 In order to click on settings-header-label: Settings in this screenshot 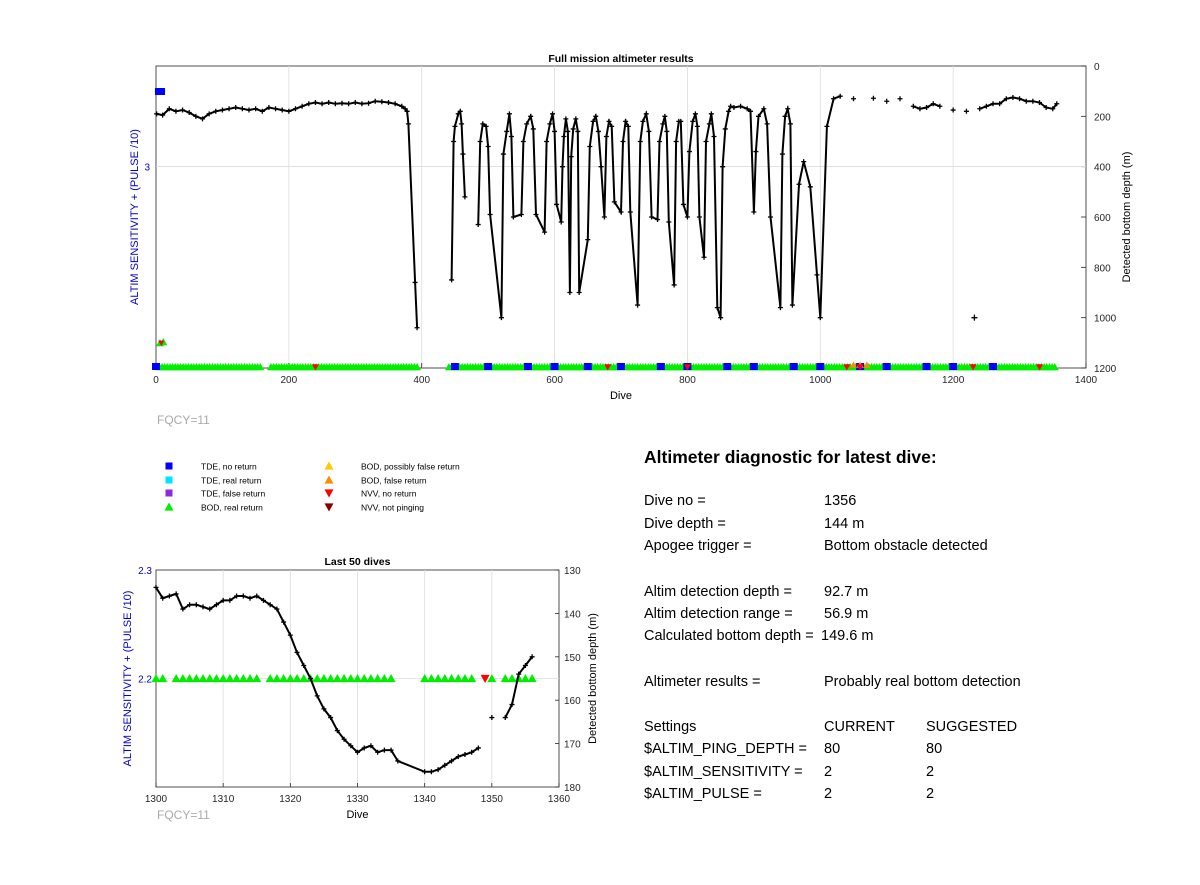, I will do `click(670, 727)`.